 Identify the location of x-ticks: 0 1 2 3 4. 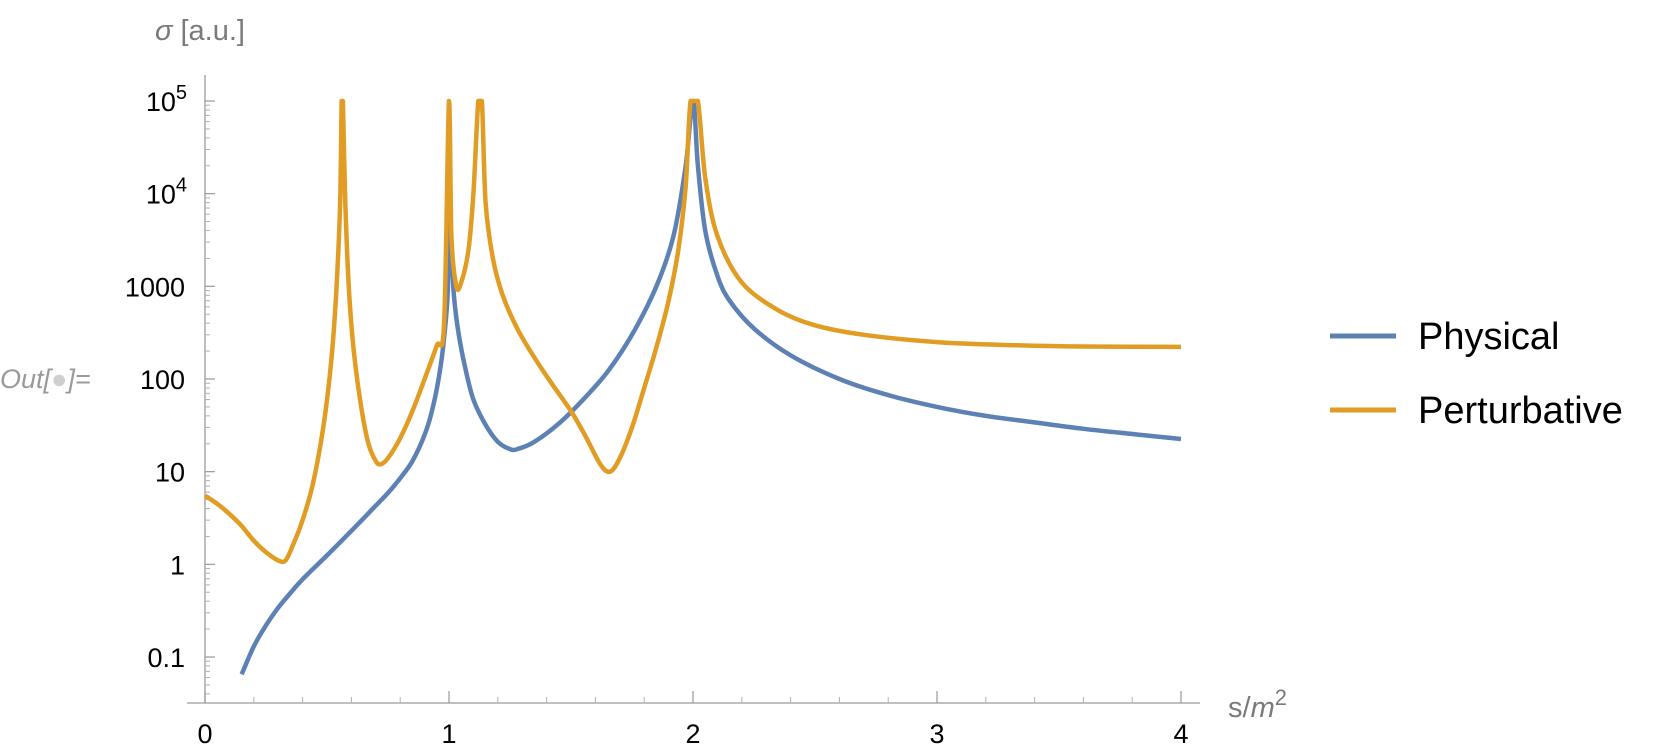
(693, 720).